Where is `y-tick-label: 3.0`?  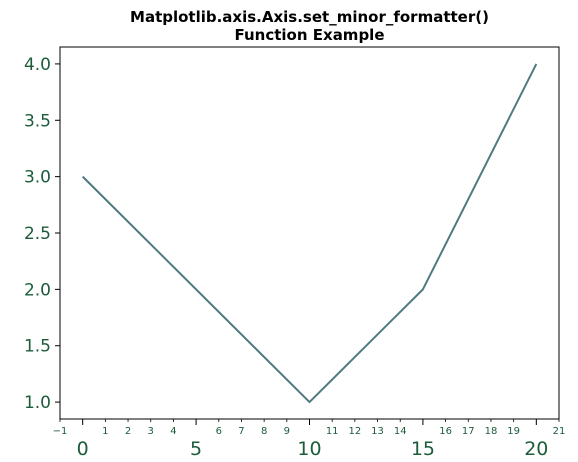 y-tick-label: 3.0 is located at coordinates (37, 178).